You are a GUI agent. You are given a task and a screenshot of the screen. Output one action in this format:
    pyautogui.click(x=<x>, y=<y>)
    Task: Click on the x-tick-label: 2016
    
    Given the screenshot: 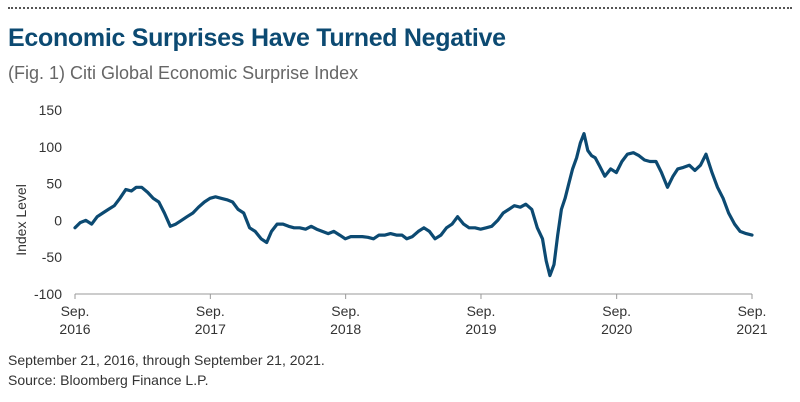 What is the action you would take?
    pyautogui.click(x=74, y=329)
    